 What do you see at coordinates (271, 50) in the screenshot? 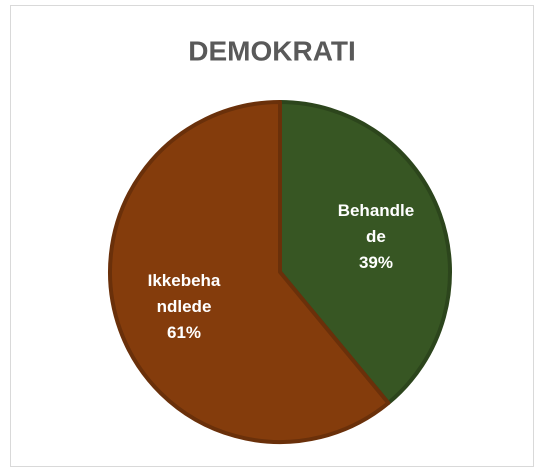
I see `chart-title: DEMOKRATI` at bounding box center [271, 50].